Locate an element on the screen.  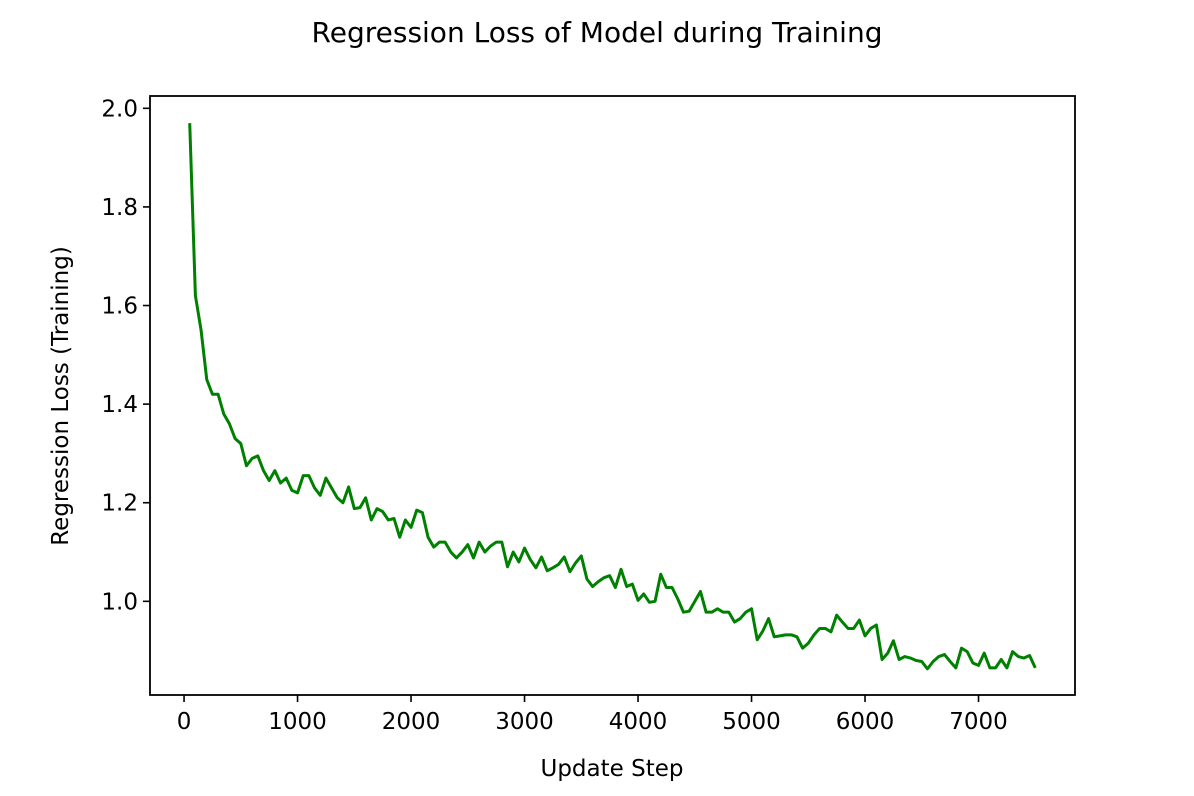
x-axis-label: Update Step is located at coordinates (612, 769).